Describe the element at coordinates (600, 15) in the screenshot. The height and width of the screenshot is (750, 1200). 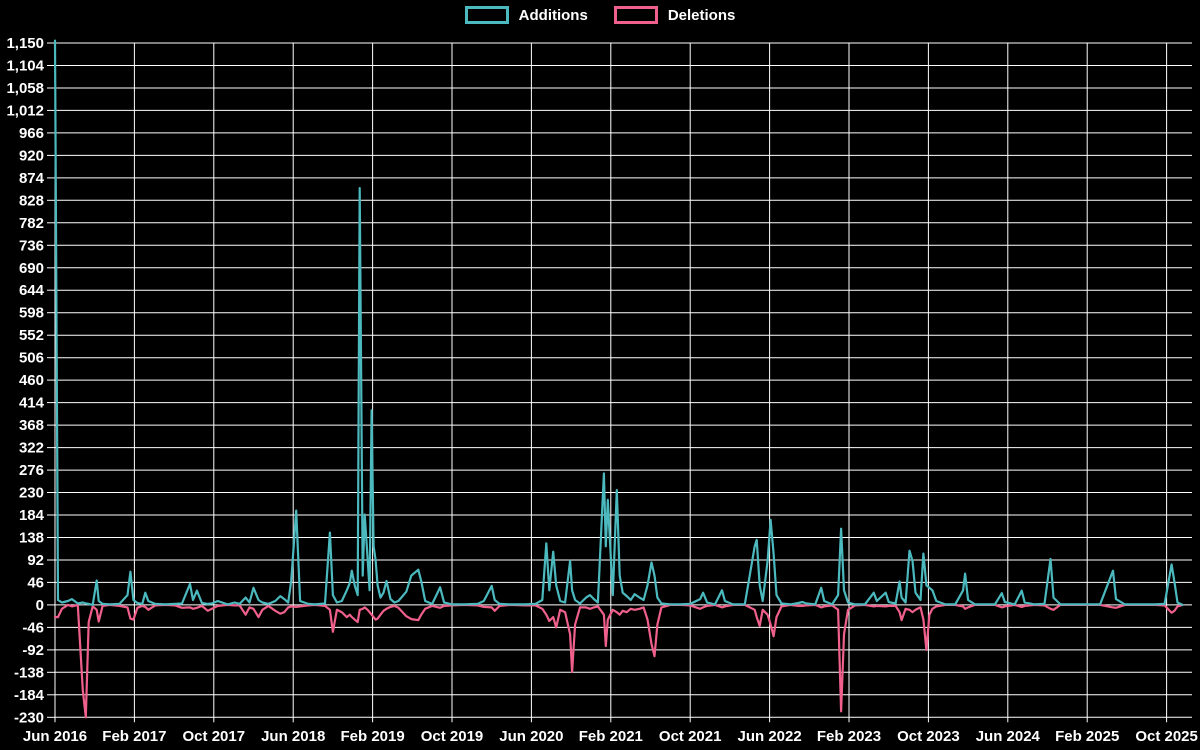
I see `chart-legend: Additions Deletions` at that location.